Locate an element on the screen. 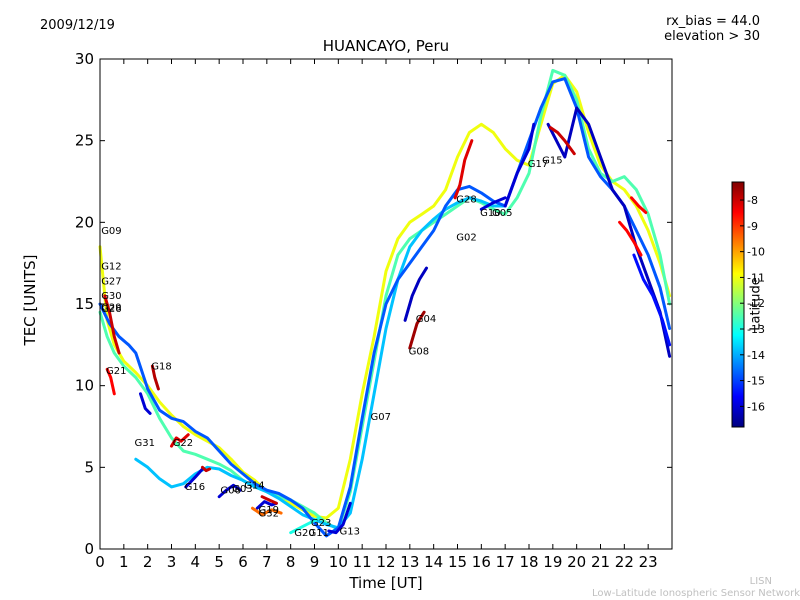 The height and width of the screenshot is (600, 800). satellite-label-G22: G22 is located at coordinates (183, 443).